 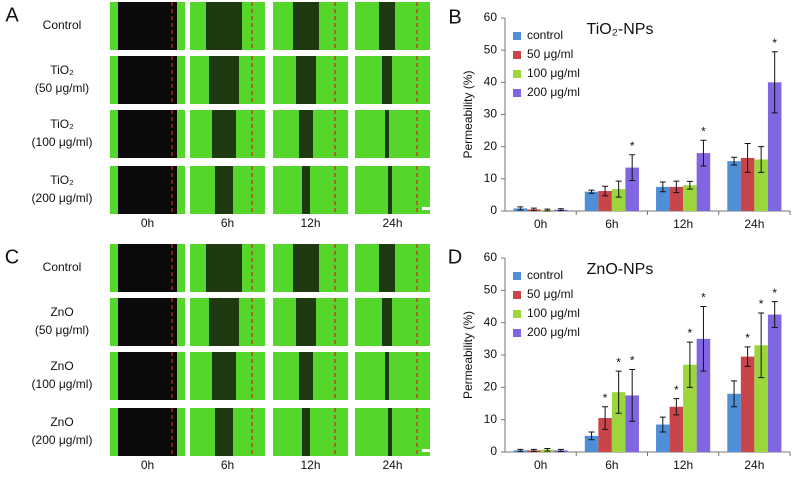 What do you see at coordinates (540, 224) in the screenshot?
I see `x-tick-label: 0h` at bounding box center [540, 224].